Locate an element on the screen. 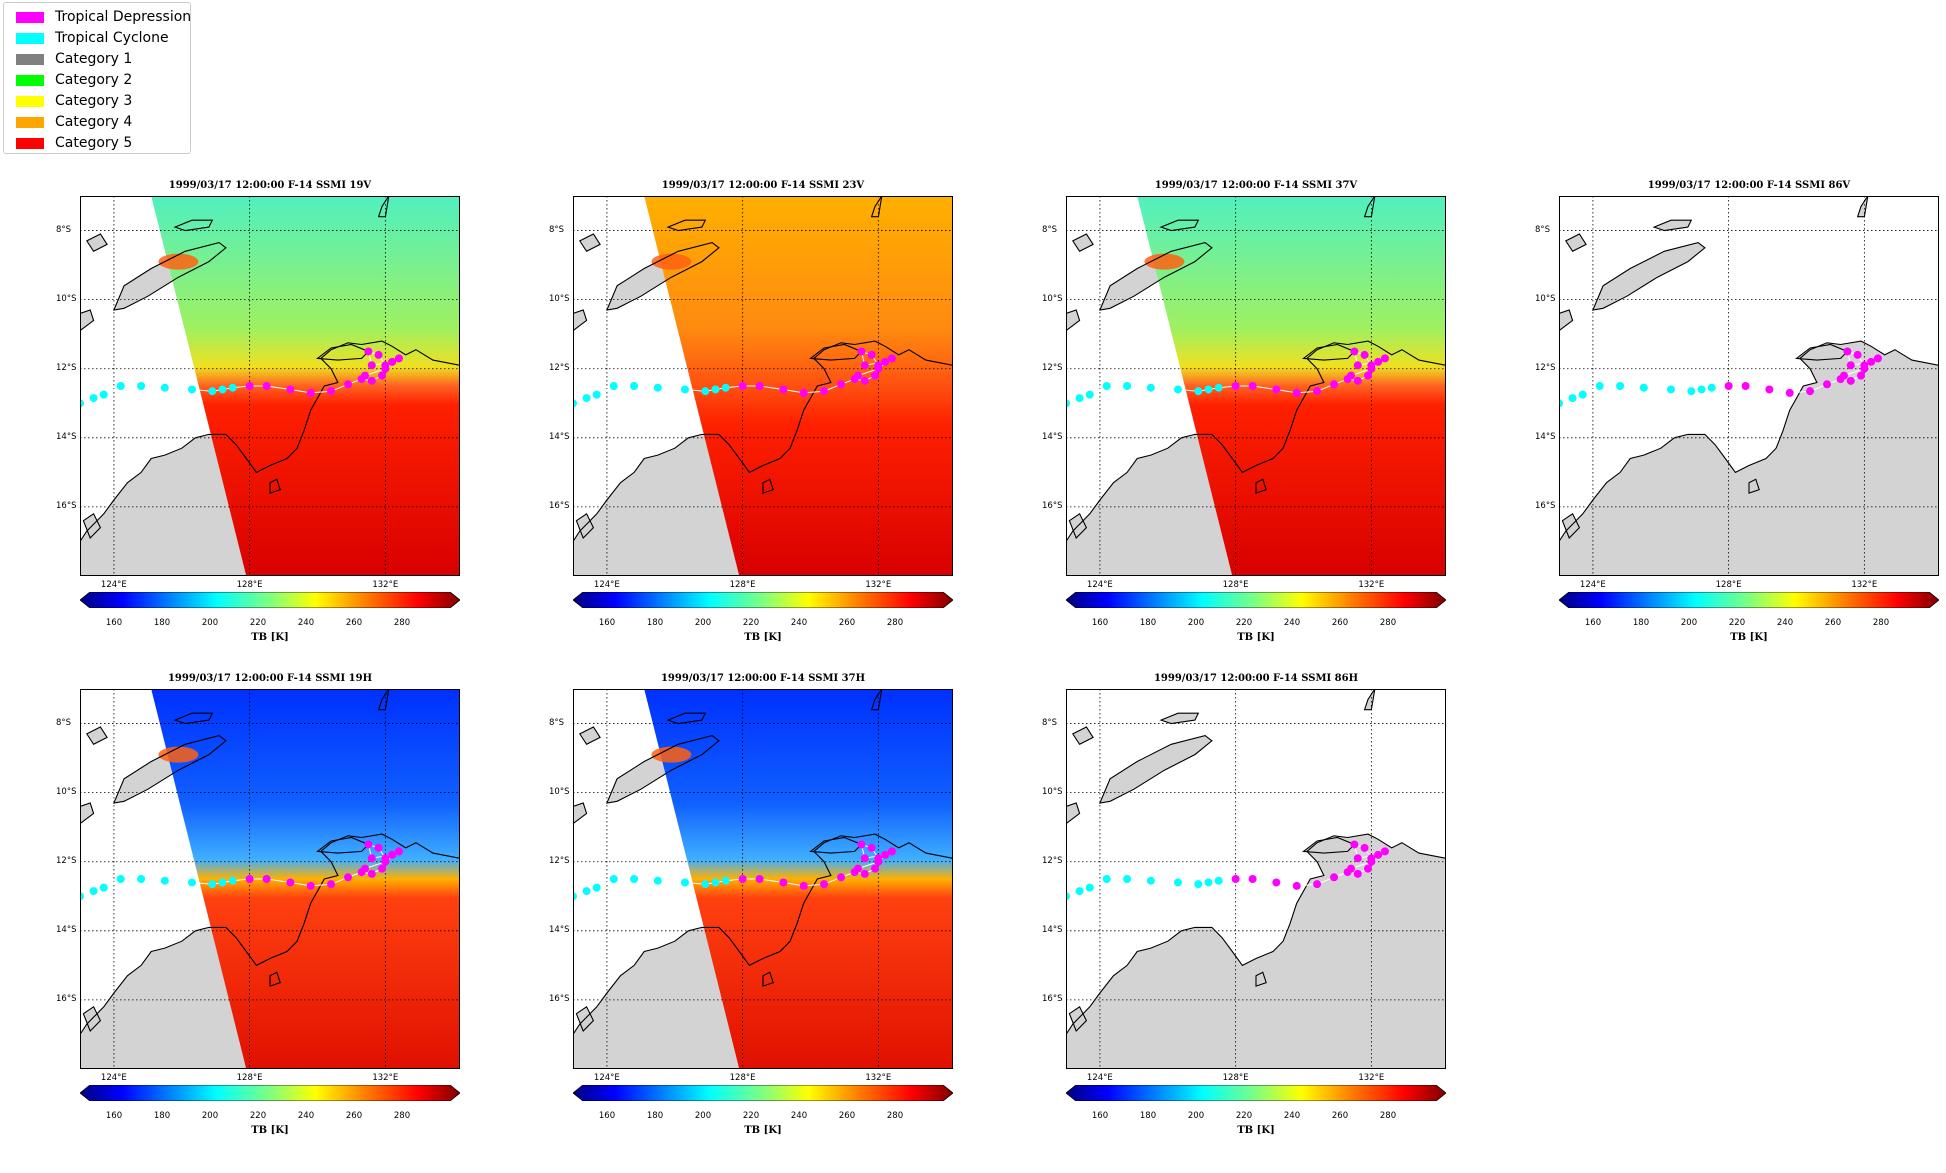  coastline is located at coordinates (270, 862).